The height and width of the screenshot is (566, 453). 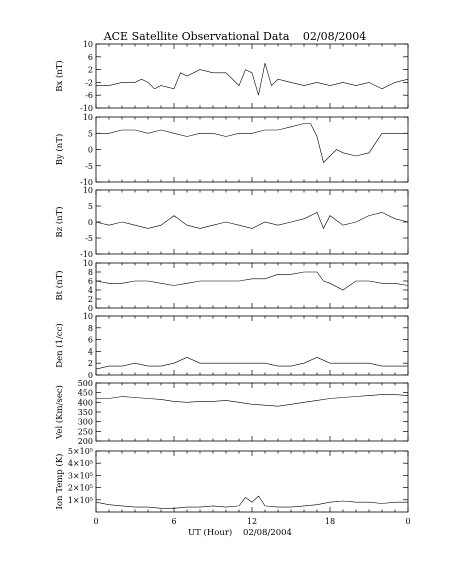 I want to click on y-axis-label: Bz (nT), so click(x=59, y=221).